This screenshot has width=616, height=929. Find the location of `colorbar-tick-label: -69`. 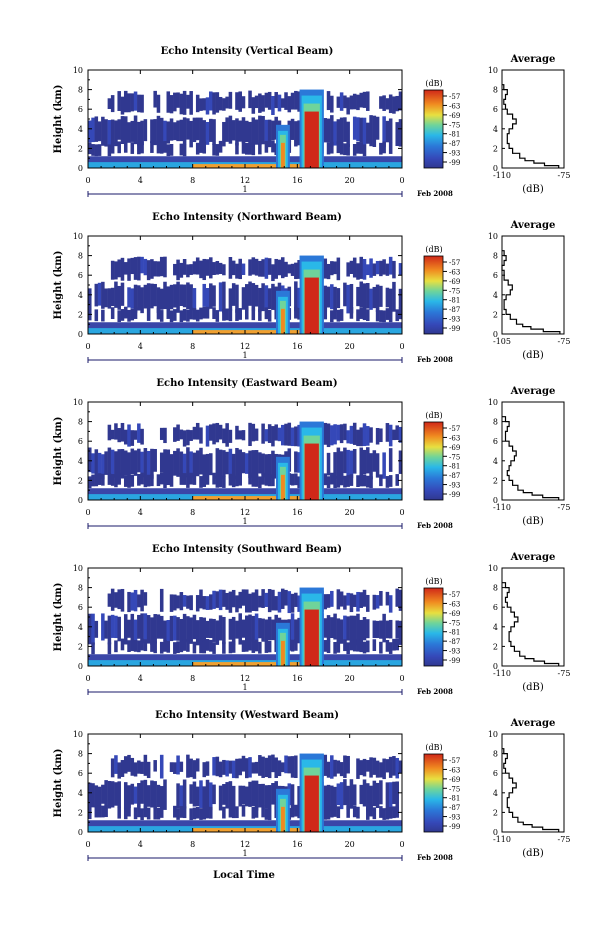

colorbar-tick-label: -69 is located at coordinates (454, 780).